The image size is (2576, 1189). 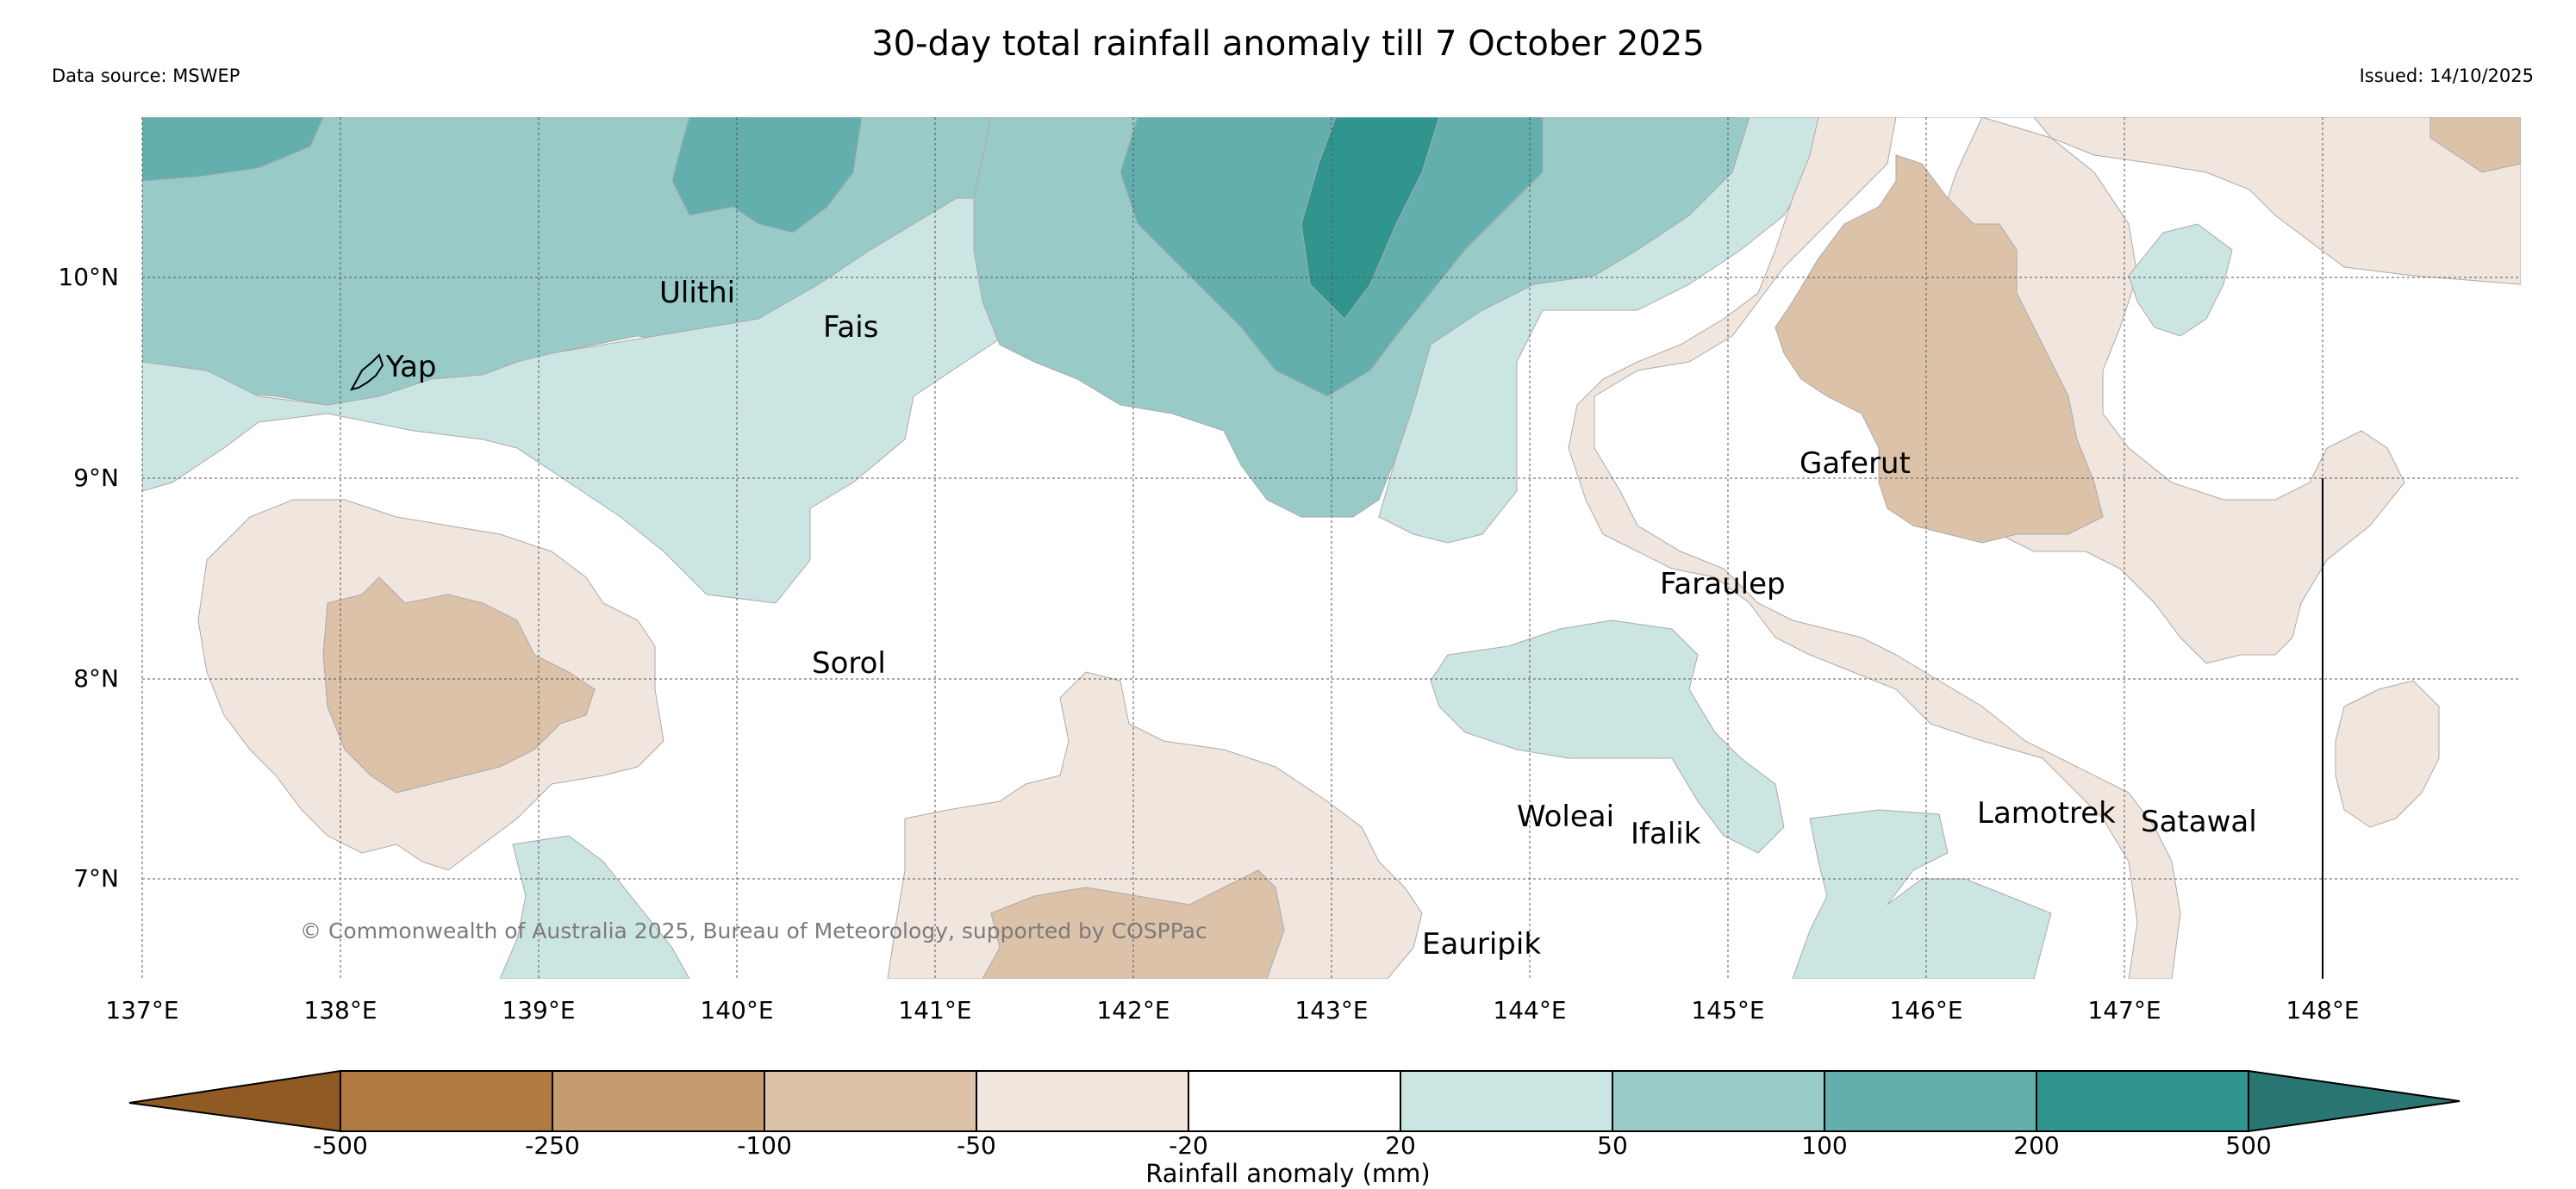 I want to click on place-label-woleai: Woleai, so click(x=1566, y=817).